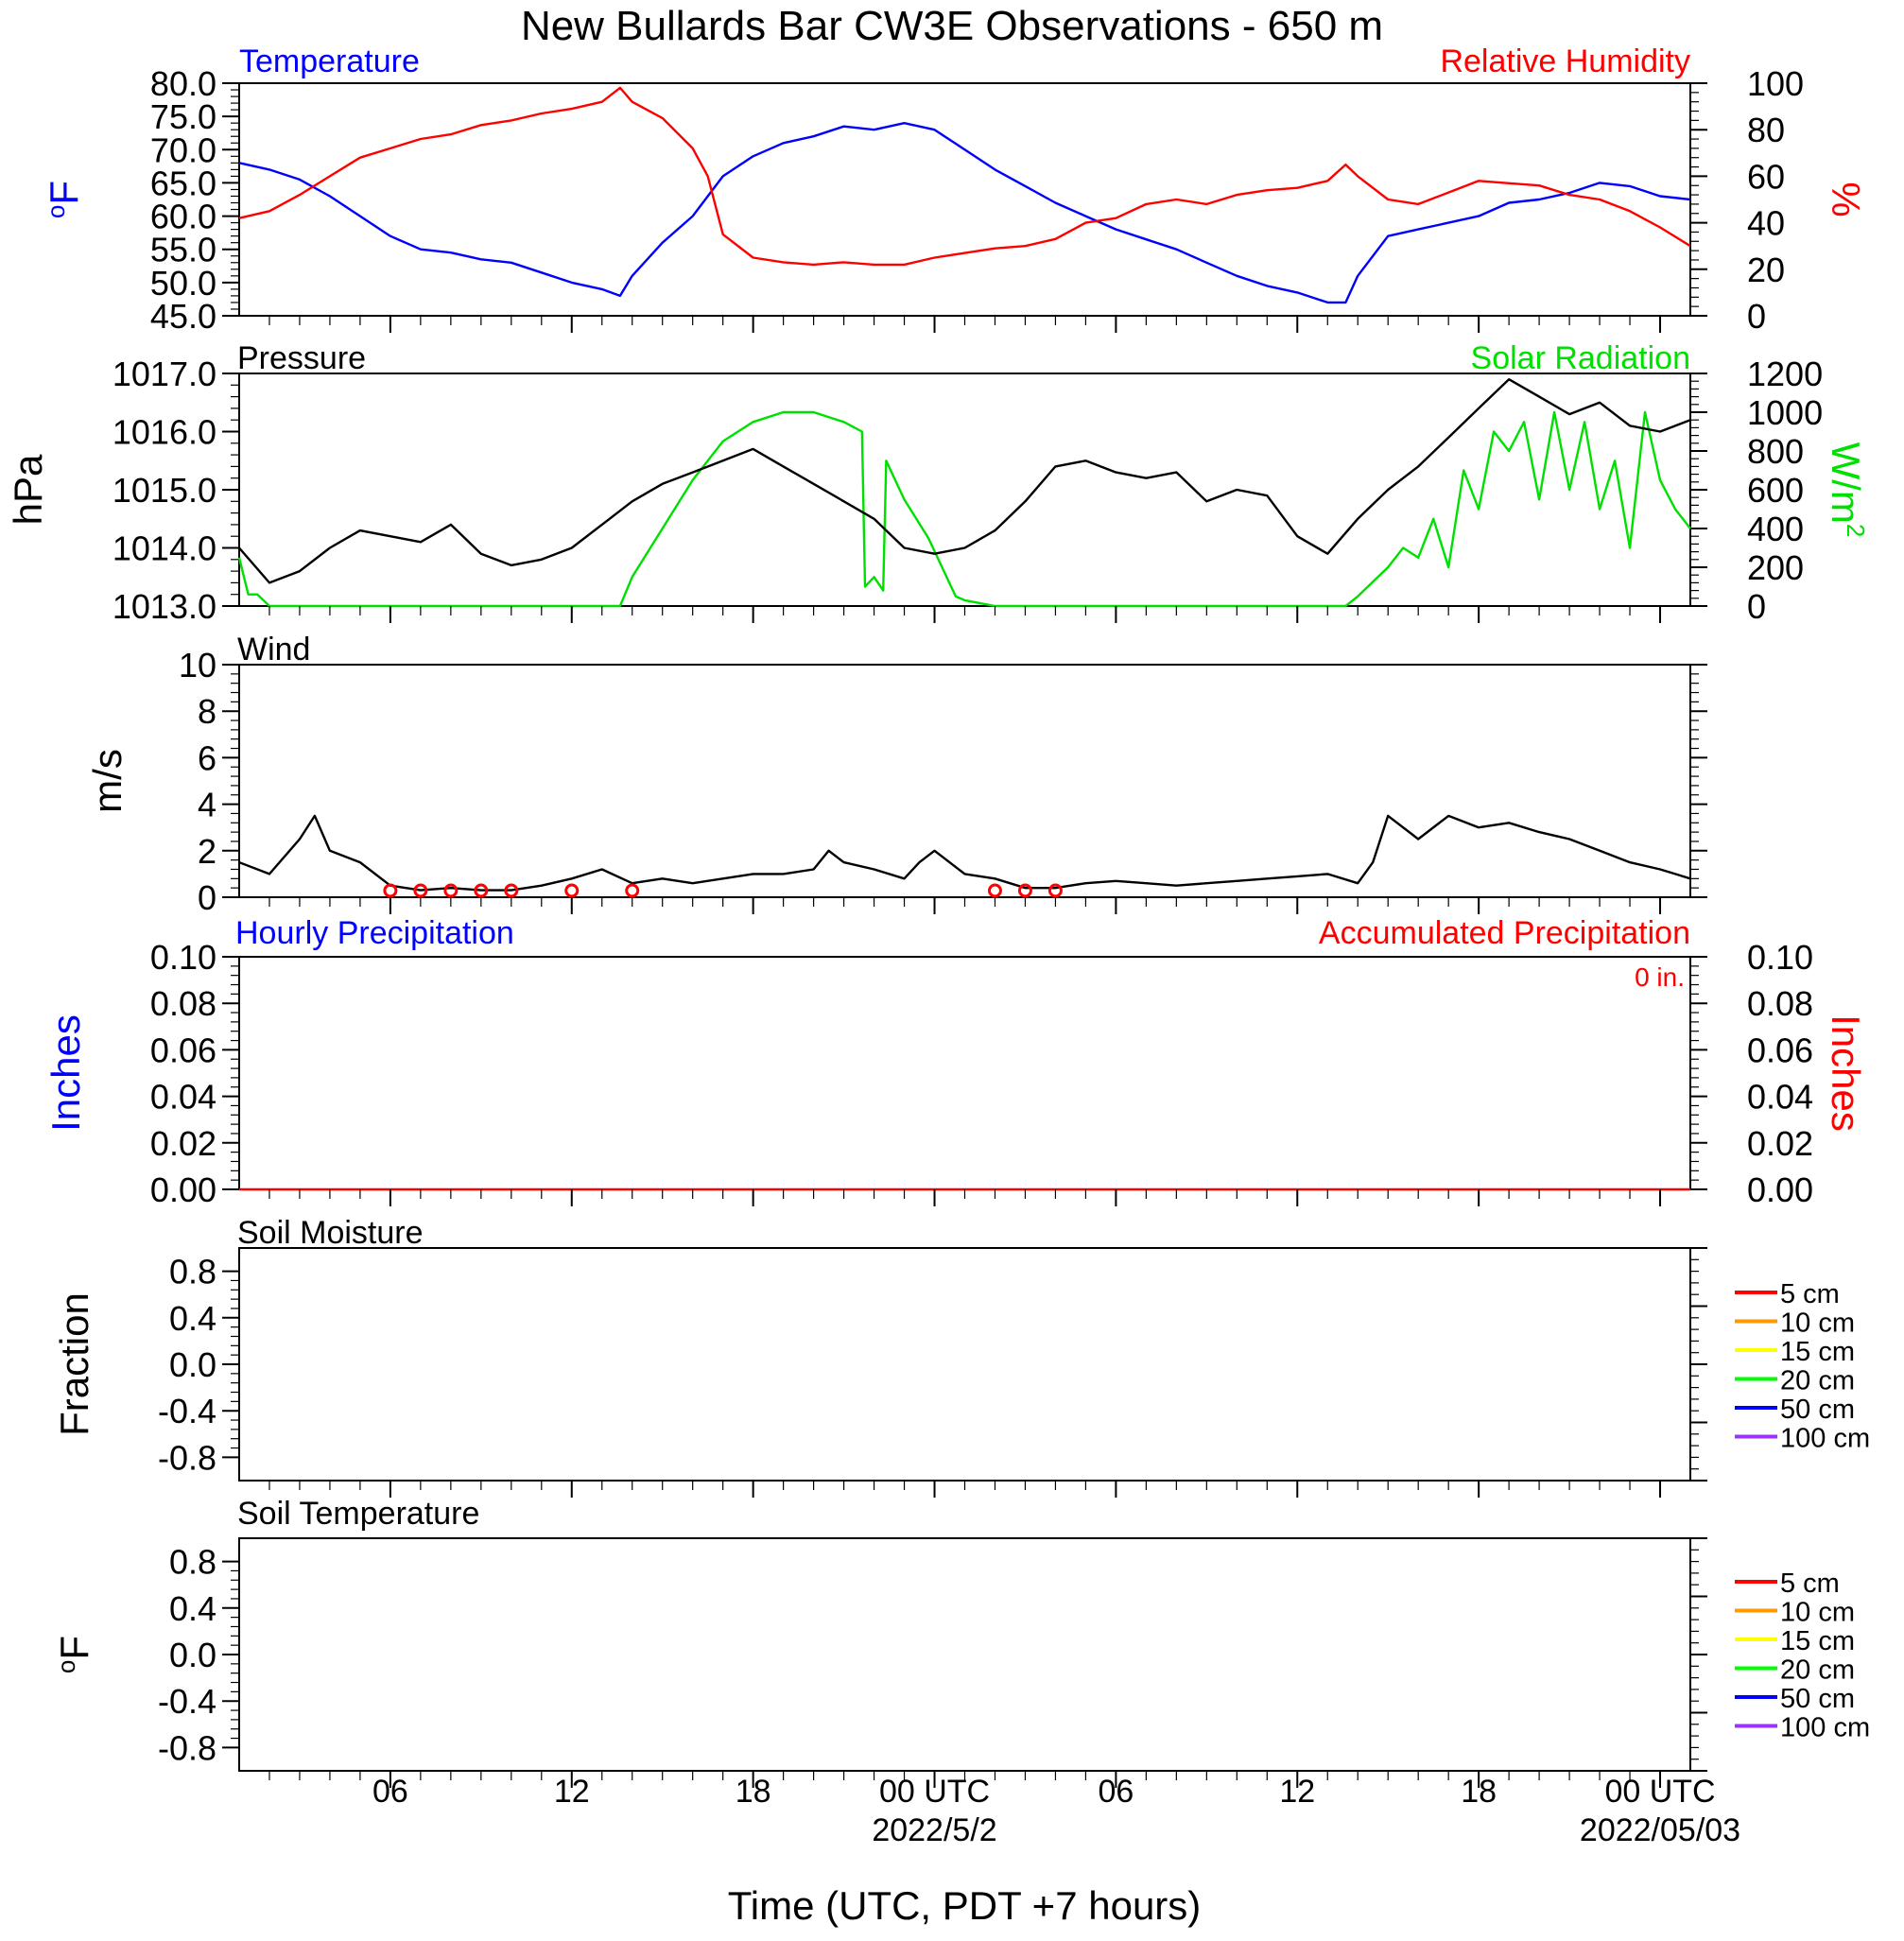  I want to click on y-tick-label: 60.0, so click(183, 217).